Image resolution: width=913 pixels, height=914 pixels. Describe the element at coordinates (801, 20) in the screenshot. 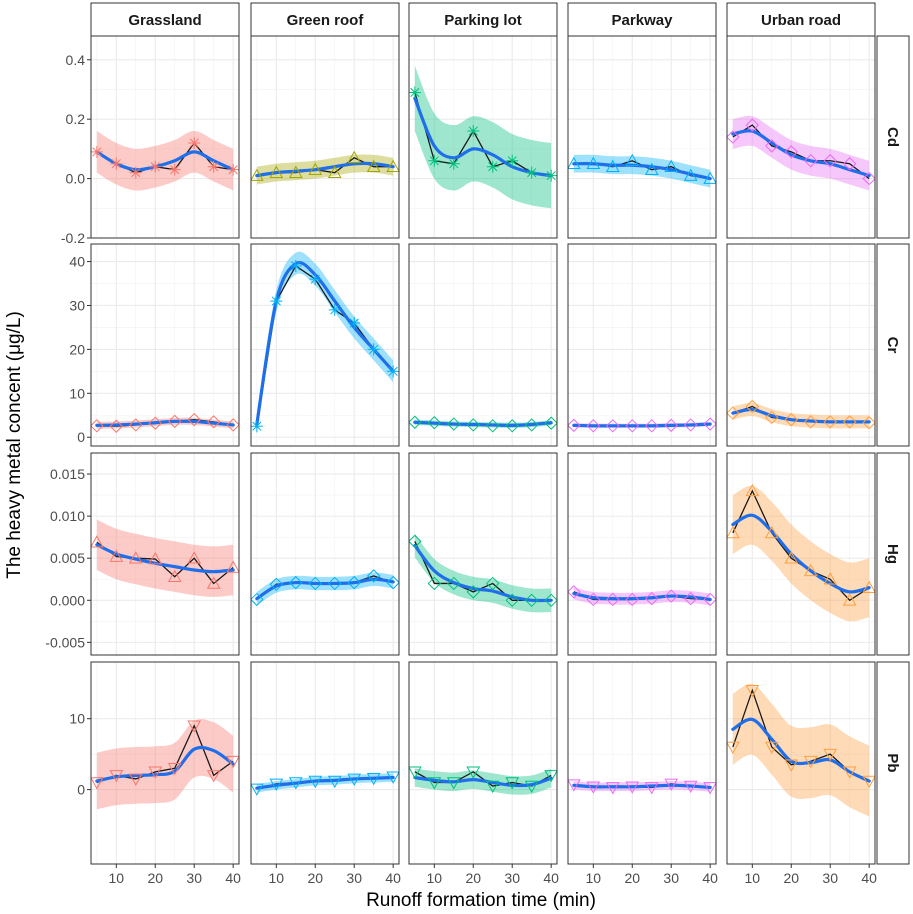

I see `strip-label-urban-road: Urban road` at that location.